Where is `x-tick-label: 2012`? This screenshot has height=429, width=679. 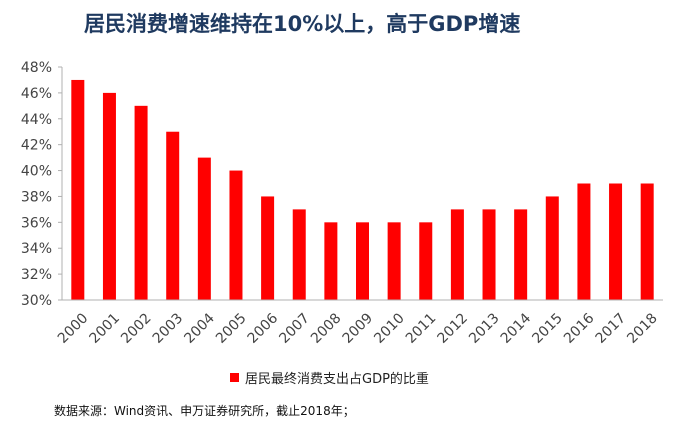 x-tick-label: 2012 is located at coordinates (452, 328).